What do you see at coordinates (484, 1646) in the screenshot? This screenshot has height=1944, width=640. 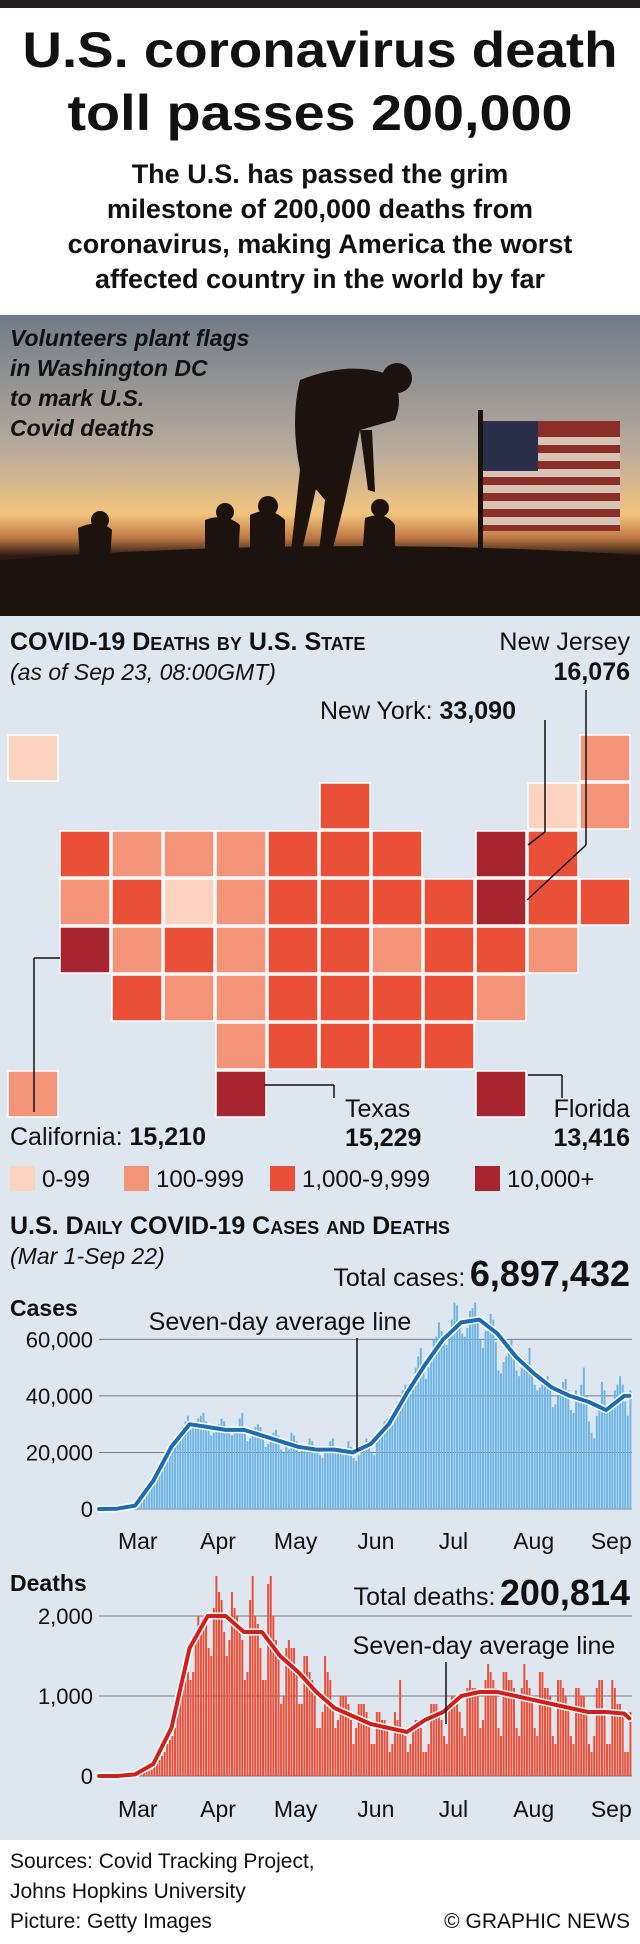 I see `annotation: Seven-day average line` at bounding box center [484, 1646].